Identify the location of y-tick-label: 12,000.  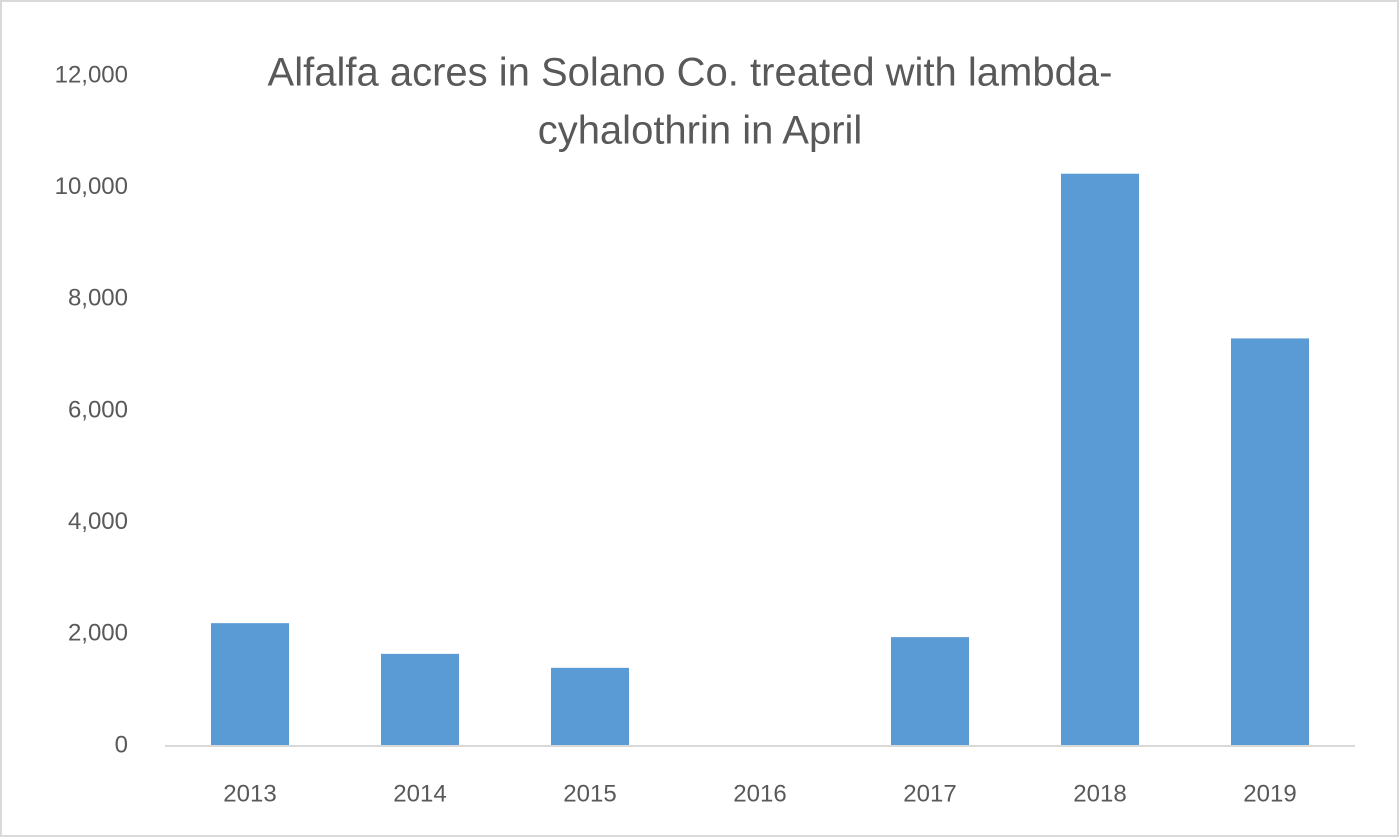
(91, 74).